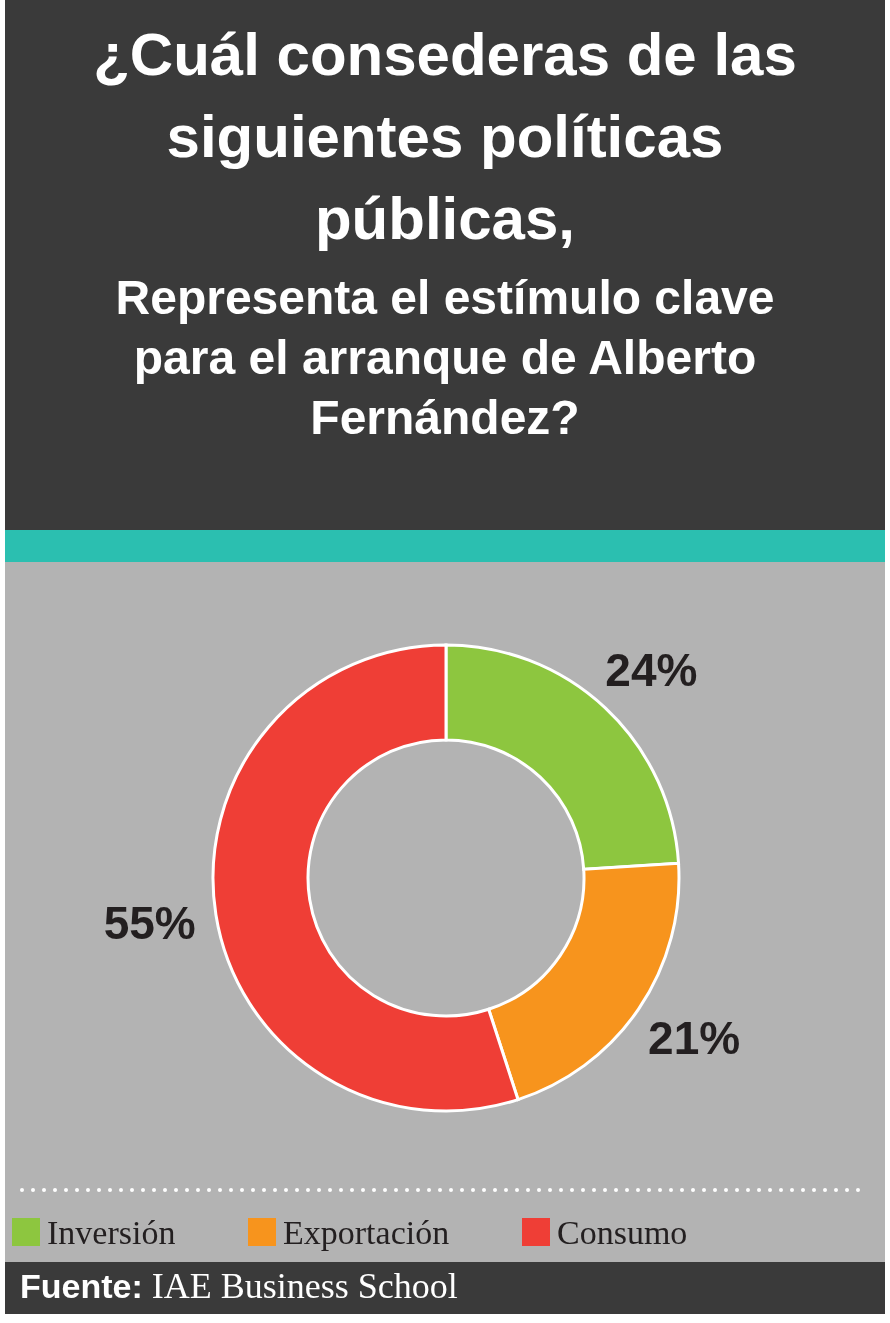 The image size is (890, 1323). What do you see at coordinates (239, 1286) in the screenshot?
I see `source-note: Fuente: IAE Business School` at bounding box center [239, 1286].